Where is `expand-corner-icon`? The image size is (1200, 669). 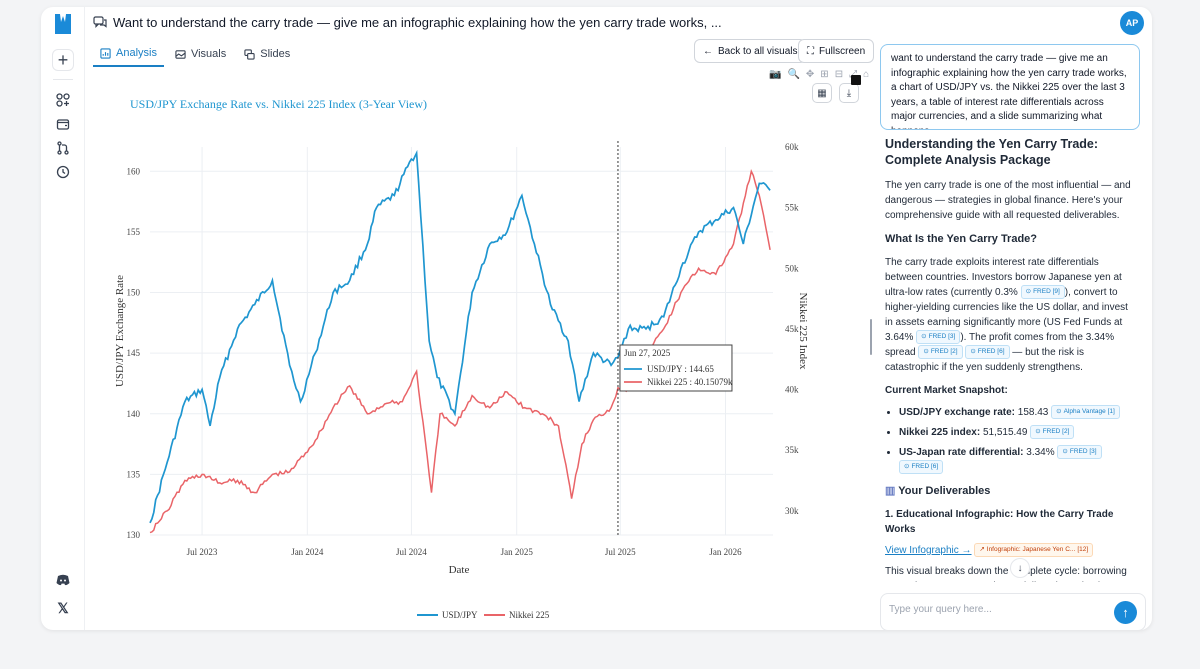 expand-corner-icon is located at coordinates (856, 80).